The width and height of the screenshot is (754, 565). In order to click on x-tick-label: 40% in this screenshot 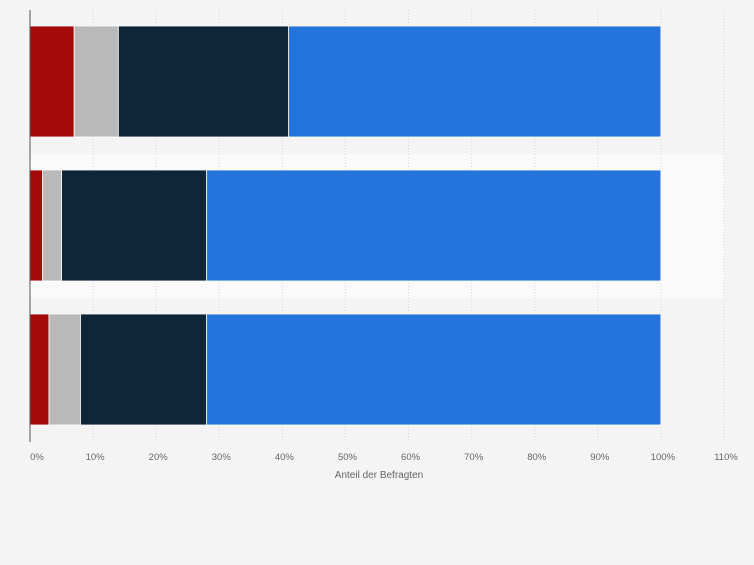, I will do `click(285, 457)`.